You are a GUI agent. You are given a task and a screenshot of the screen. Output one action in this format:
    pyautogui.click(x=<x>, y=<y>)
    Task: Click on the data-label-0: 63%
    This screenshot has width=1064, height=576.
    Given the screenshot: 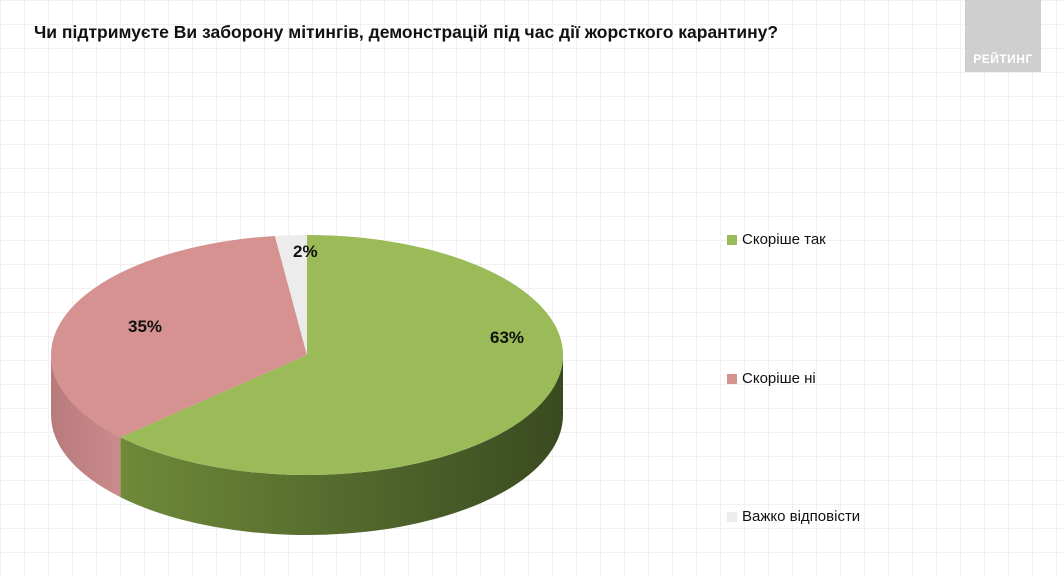 What is the action you would take?
    pyautogui.click(x=507, y=337)
    